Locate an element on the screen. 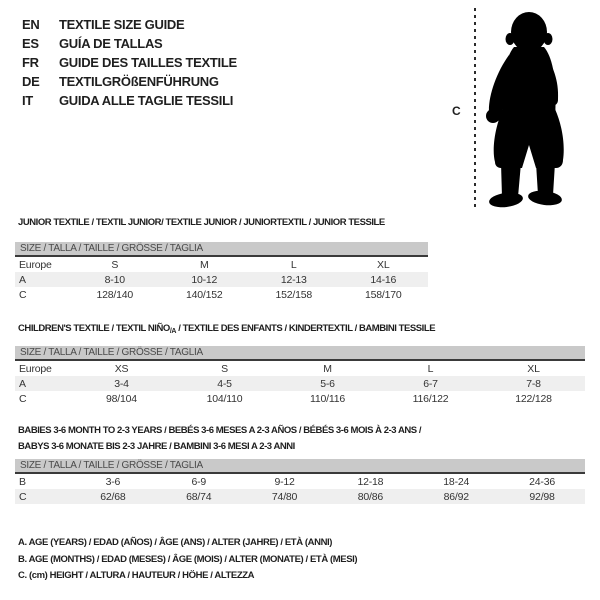  language-title: TEXTILGRÖßENFÜHRUNG is located at coordinates (139, 81).